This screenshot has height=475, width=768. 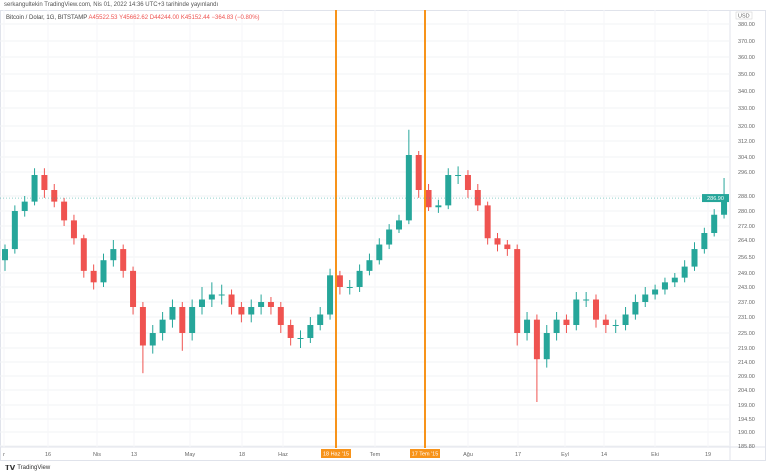 What do you see at coordinates (746, 349) in the screenshot?
I see `y-tick-label: 219.00` at bounding box center [746, 349].